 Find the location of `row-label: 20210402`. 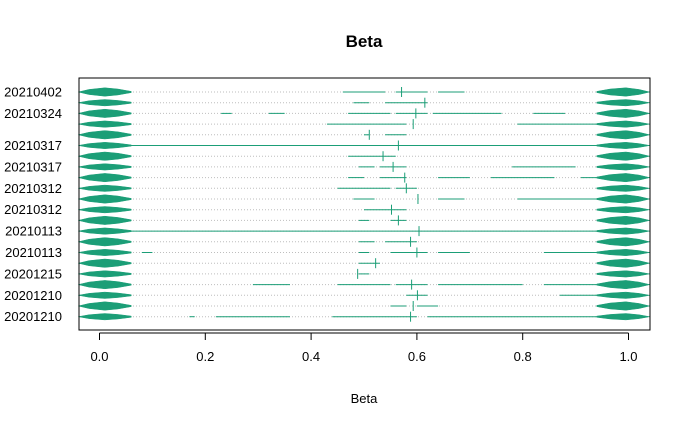

row-label: 20210402 is located at coordinates (33, 92).